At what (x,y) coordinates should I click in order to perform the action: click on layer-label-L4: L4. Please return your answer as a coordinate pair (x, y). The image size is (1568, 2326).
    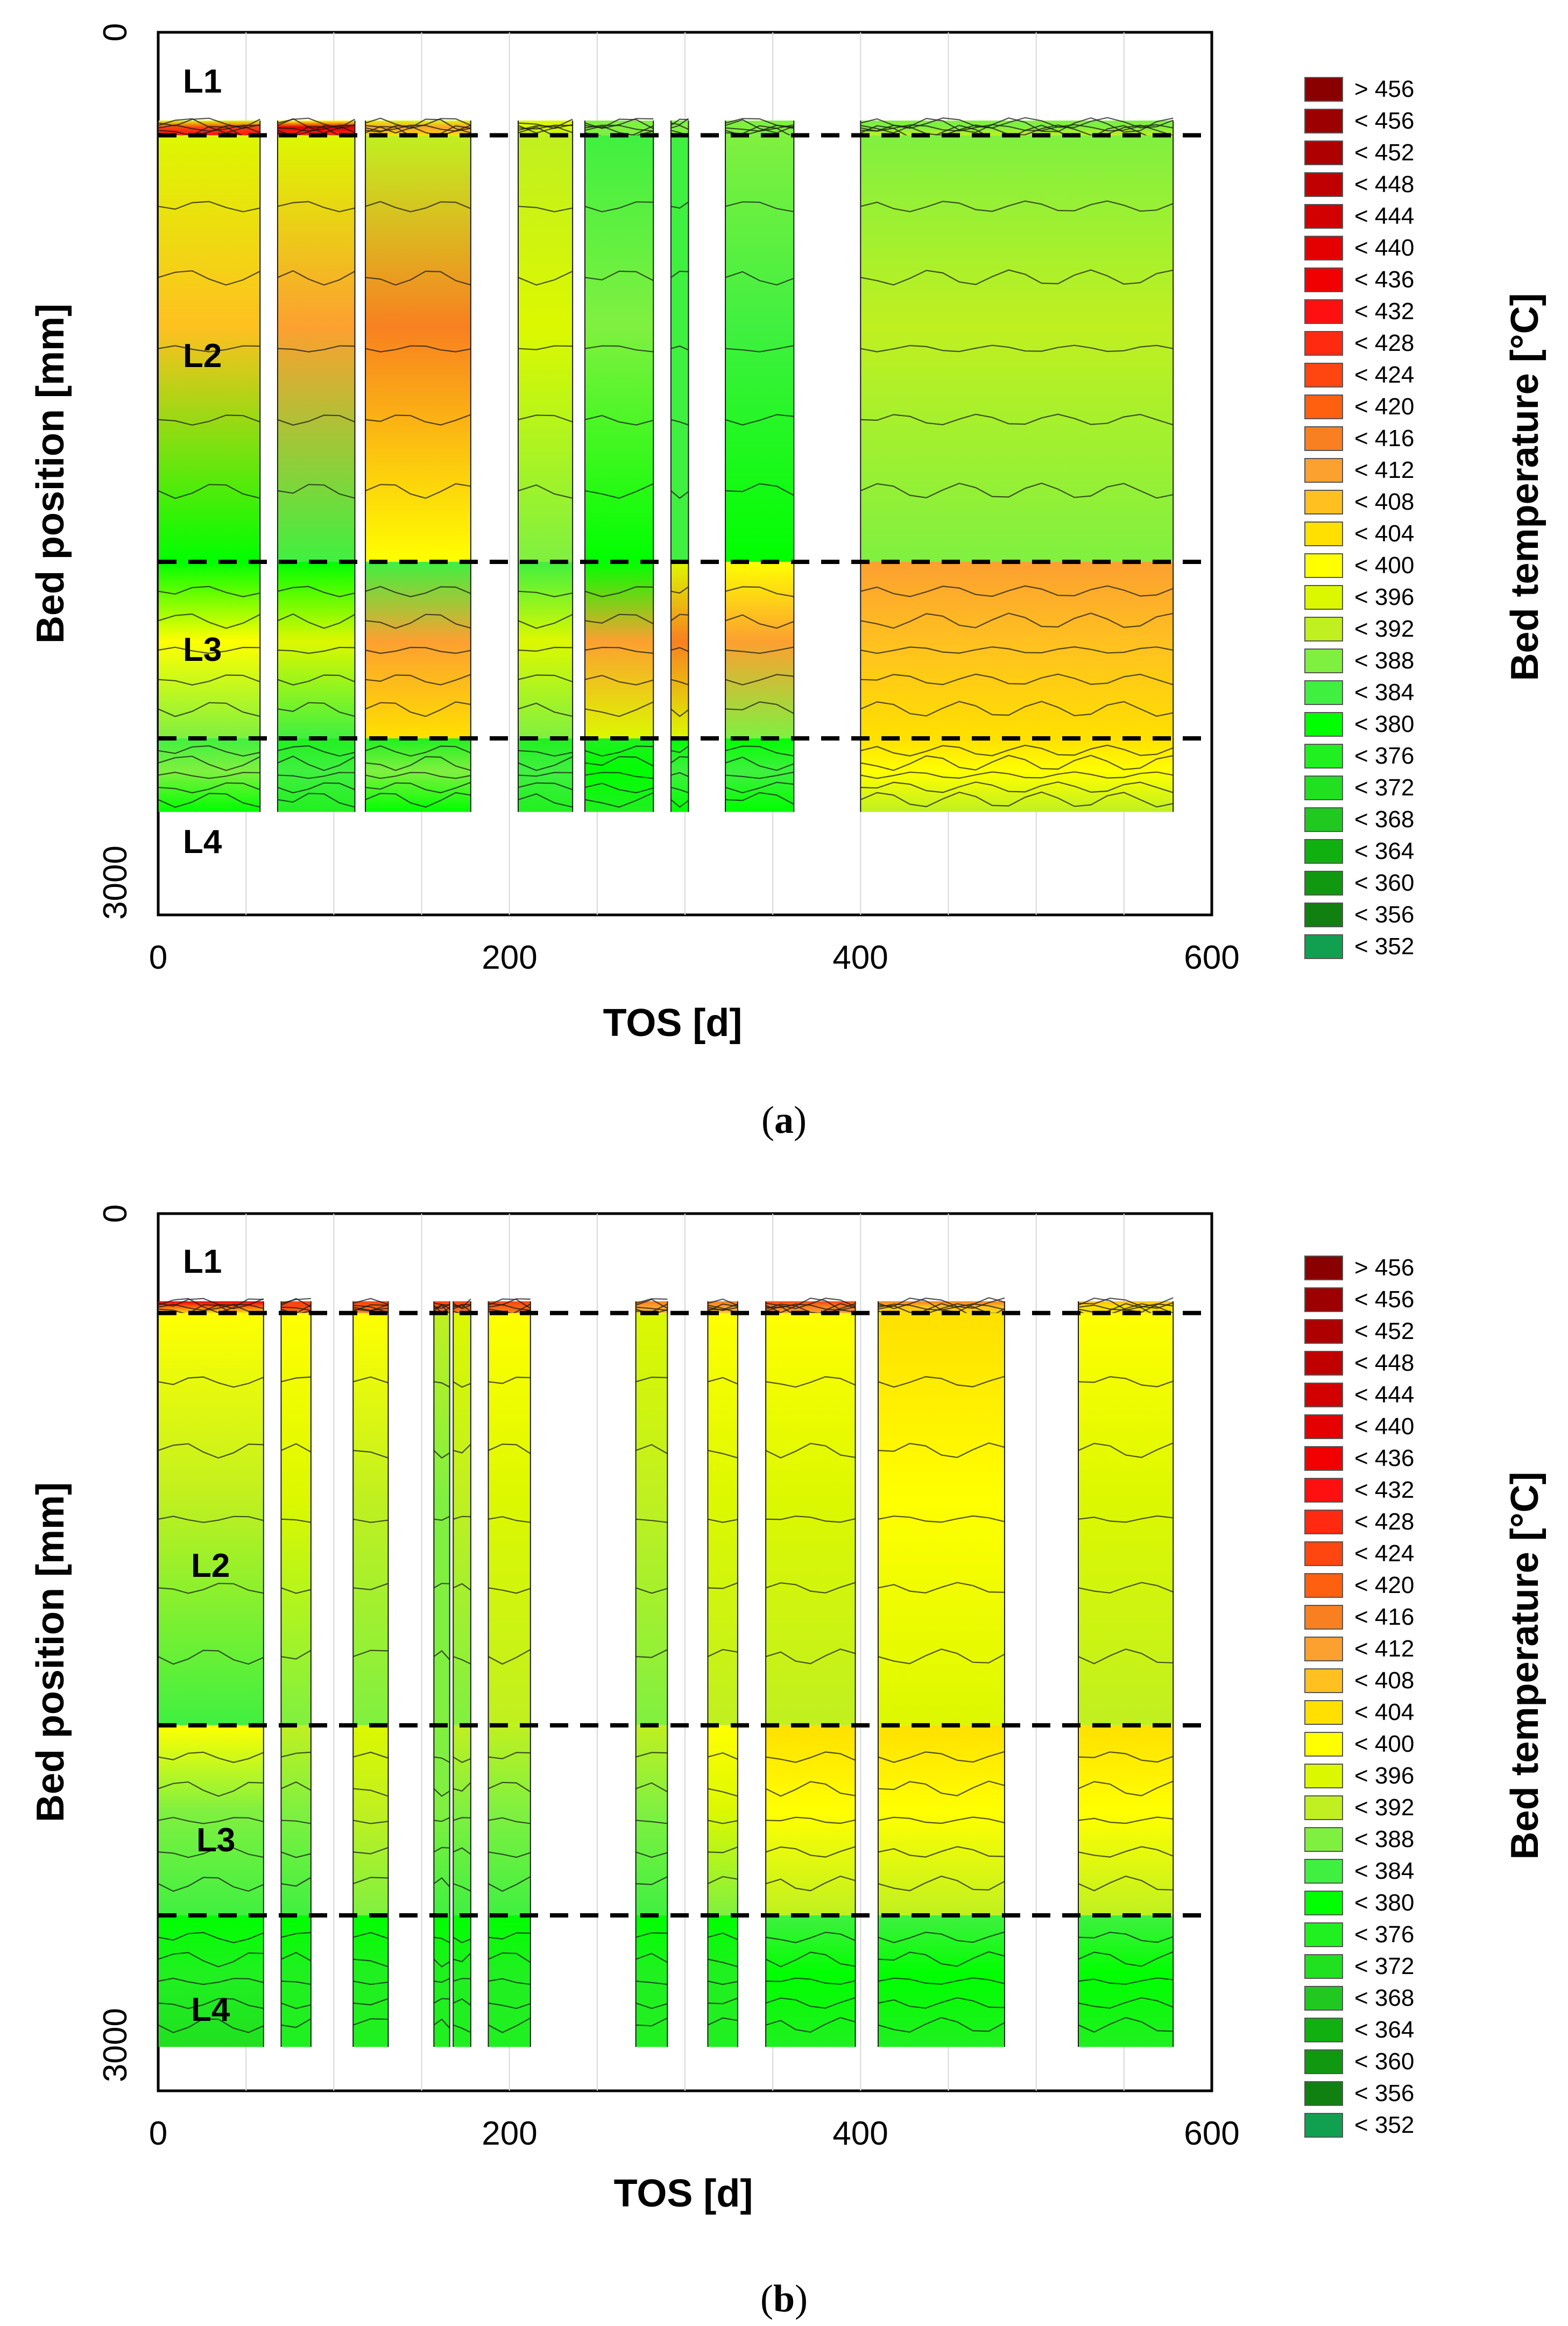
    Looking at the image, I should click on (210, 2009).